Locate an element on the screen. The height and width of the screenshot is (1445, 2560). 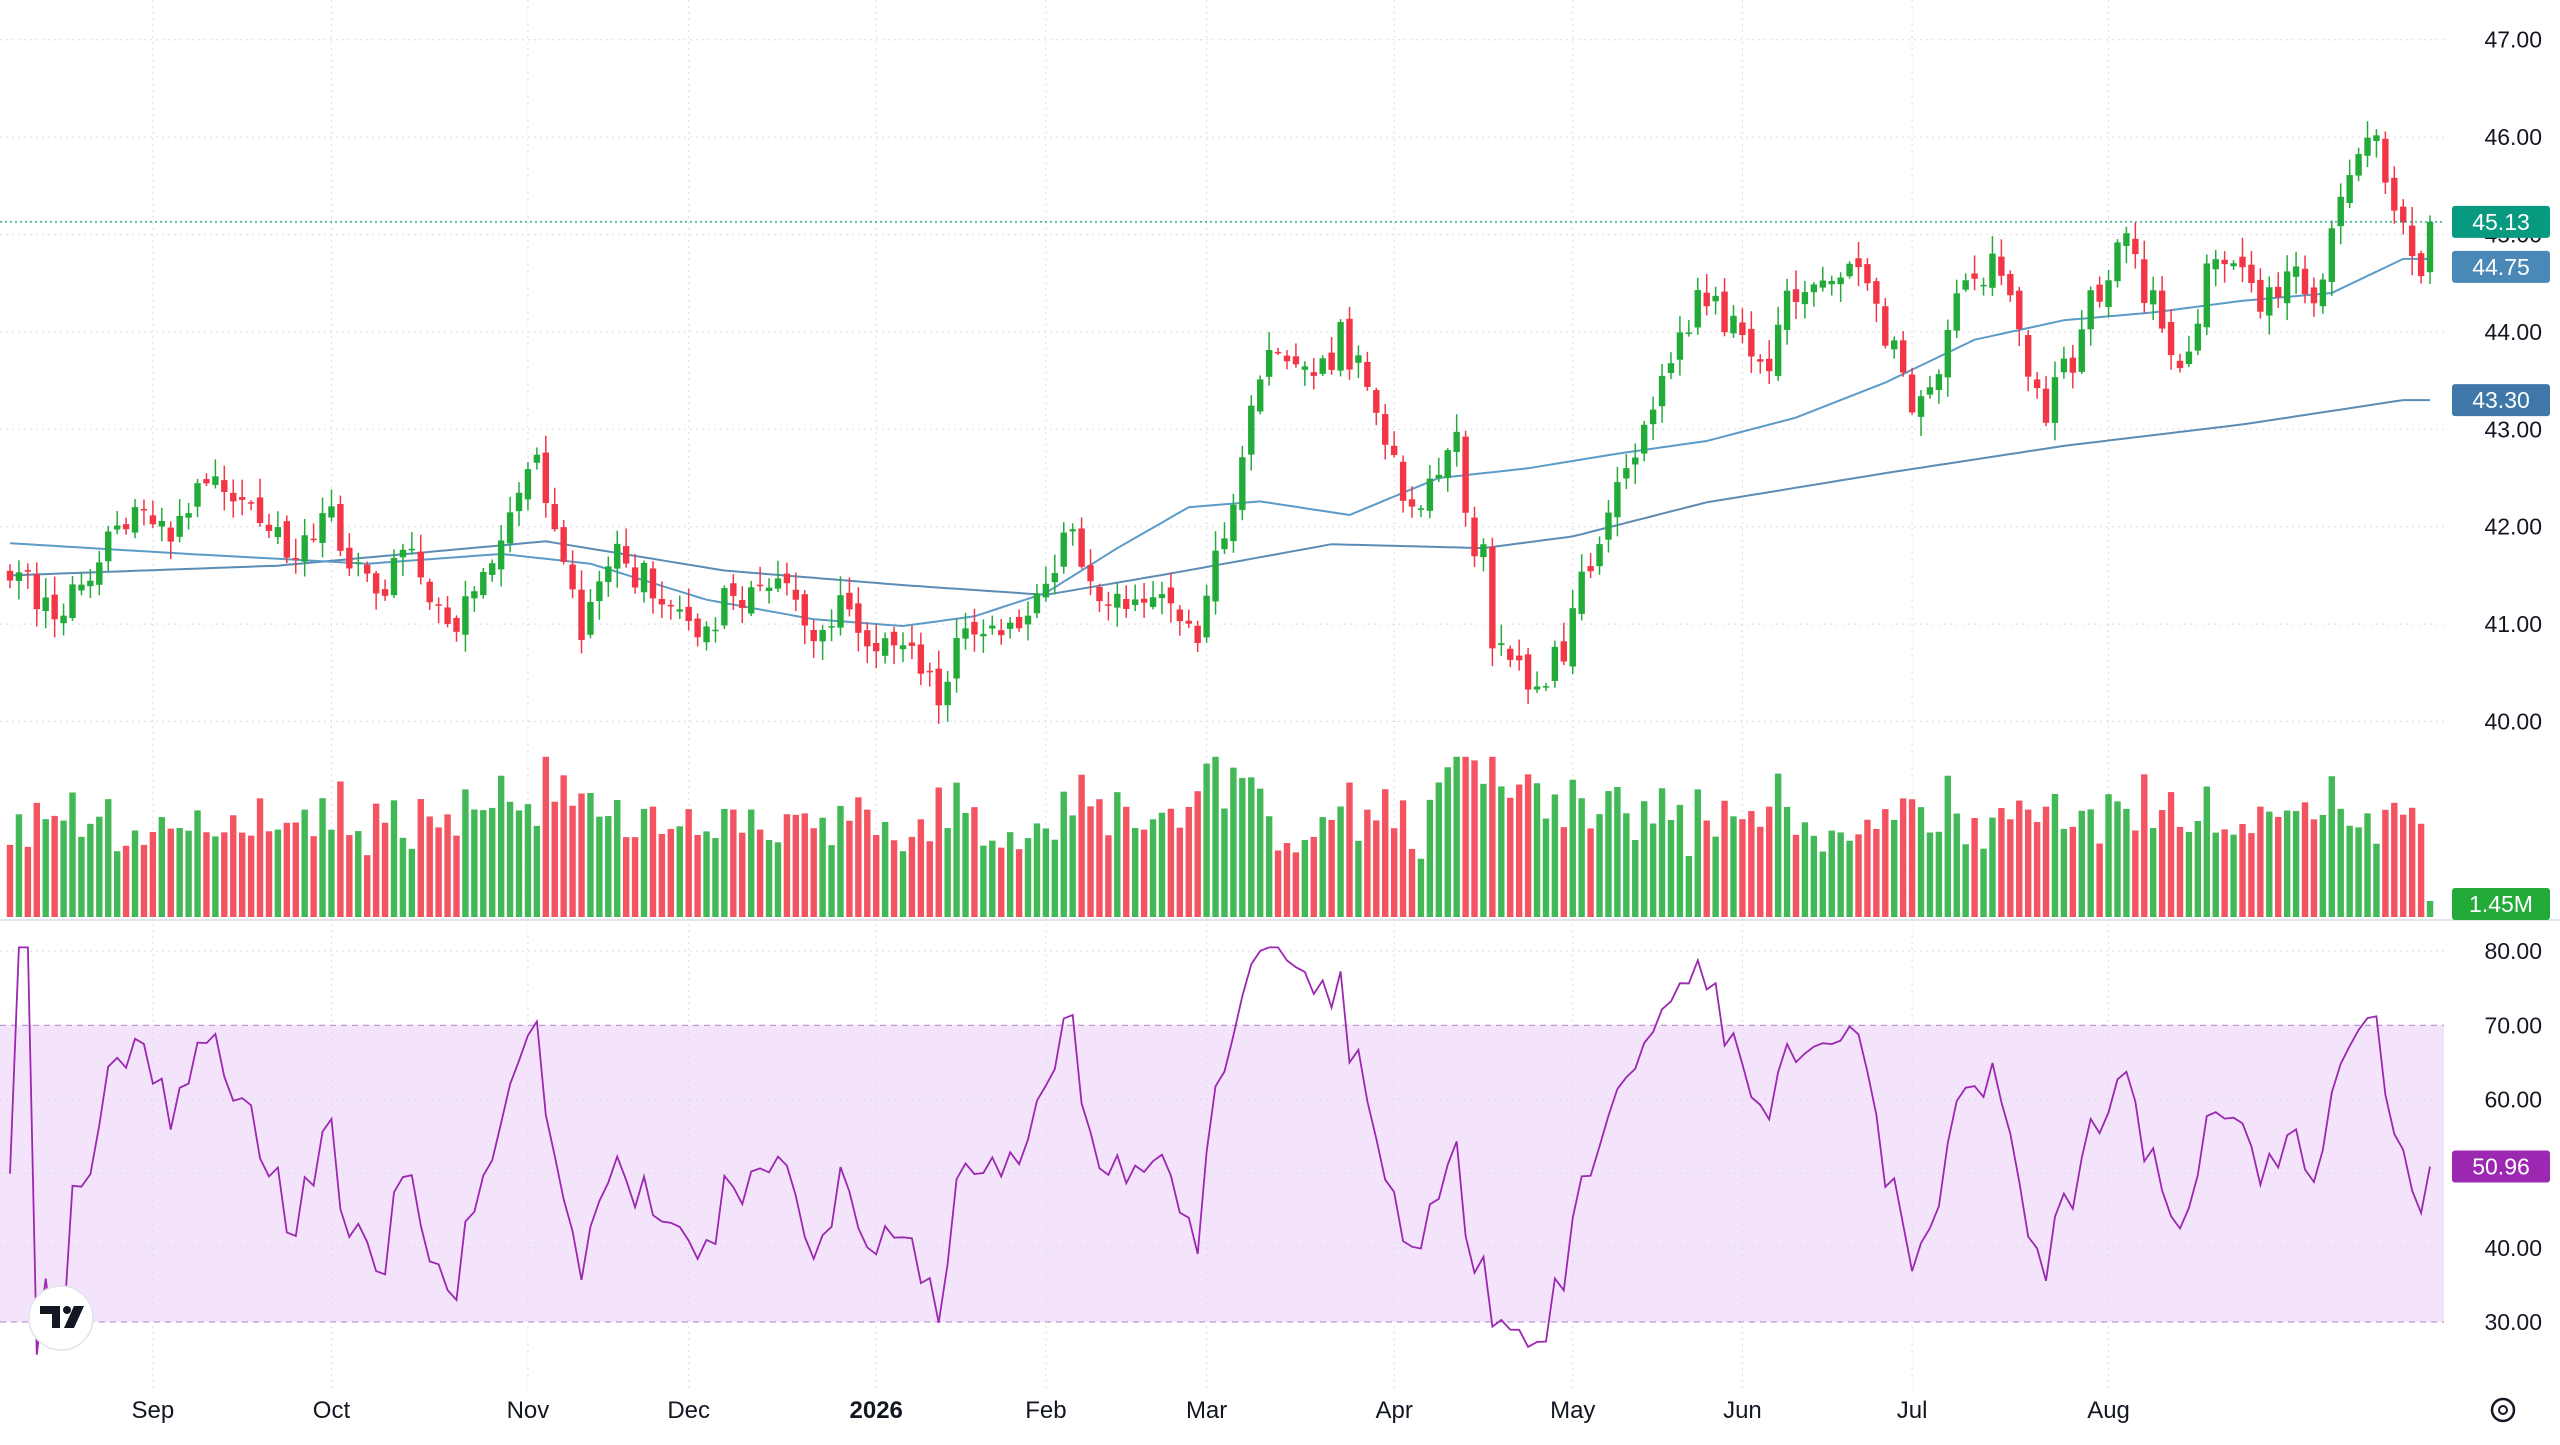
last-price-badge-label: 45.13 is located at coordinates (2501, 222).